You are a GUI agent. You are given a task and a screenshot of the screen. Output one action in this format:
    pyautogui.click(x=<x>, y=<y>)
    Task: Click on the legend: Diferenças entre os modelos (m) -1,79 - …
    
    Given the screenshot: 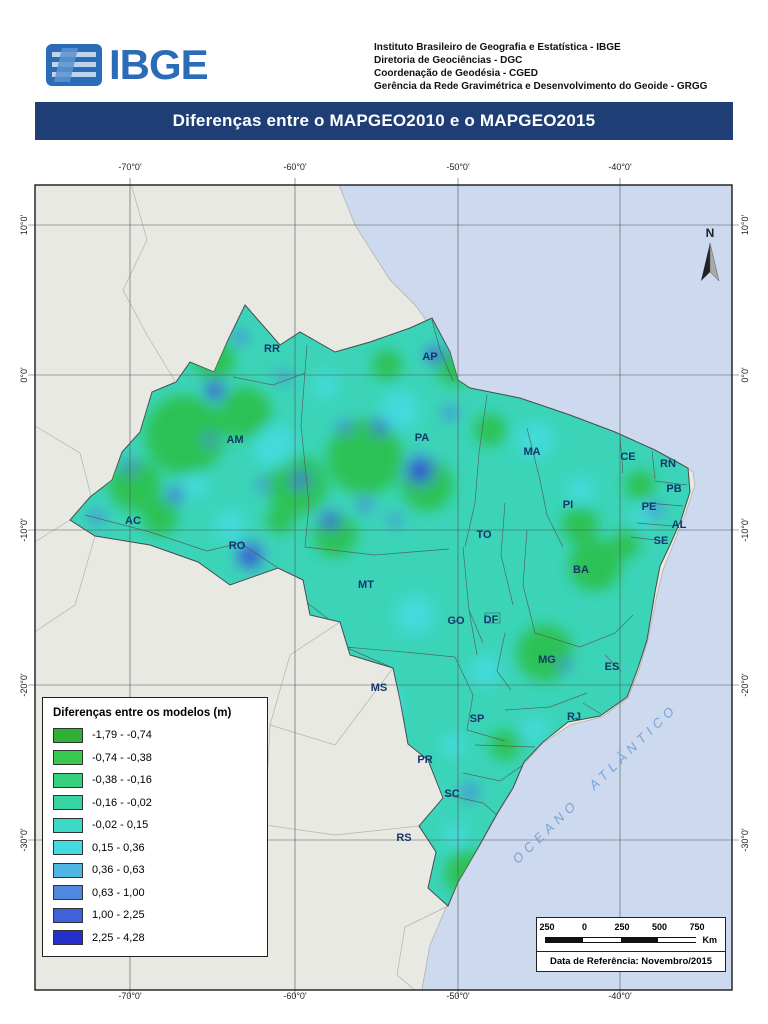 What is the action you would take?
    pyautogui.click(x=155, y=827)
    